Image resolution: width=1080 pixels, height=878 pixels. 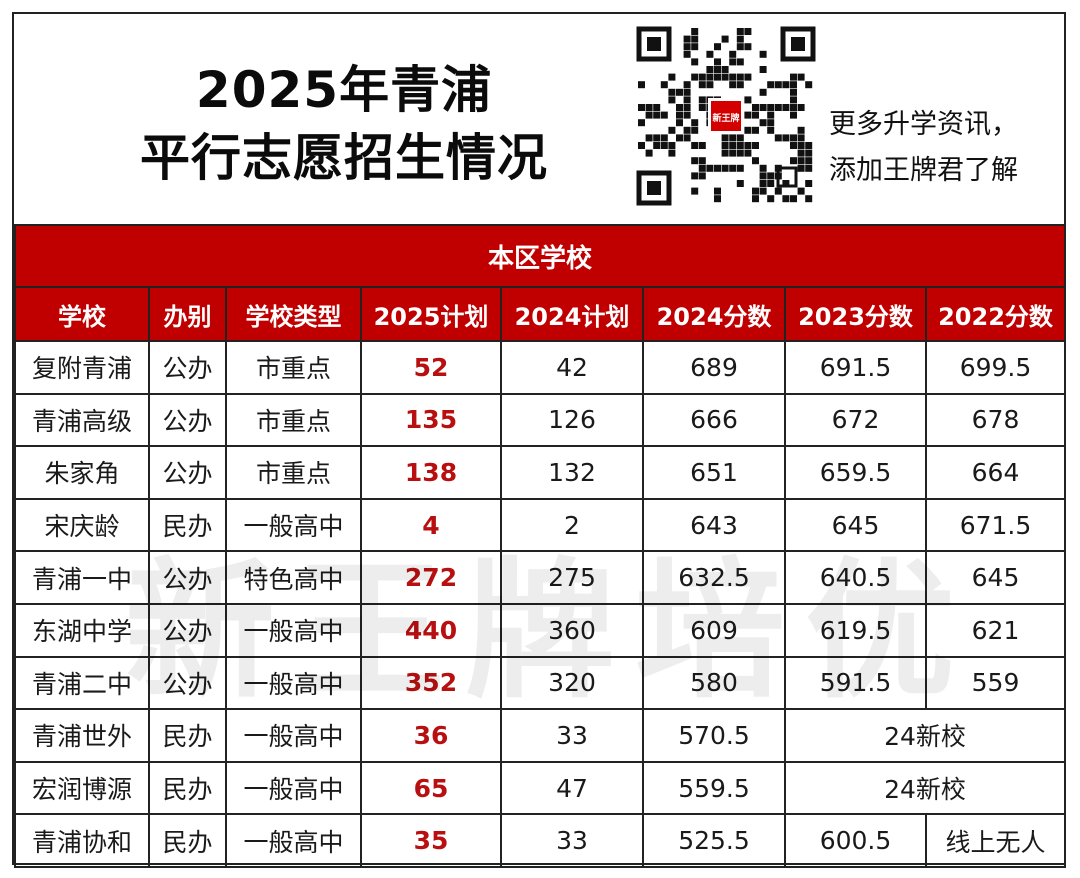 I want to click on cell-plan2024: 275, so click(x=572, y=577).